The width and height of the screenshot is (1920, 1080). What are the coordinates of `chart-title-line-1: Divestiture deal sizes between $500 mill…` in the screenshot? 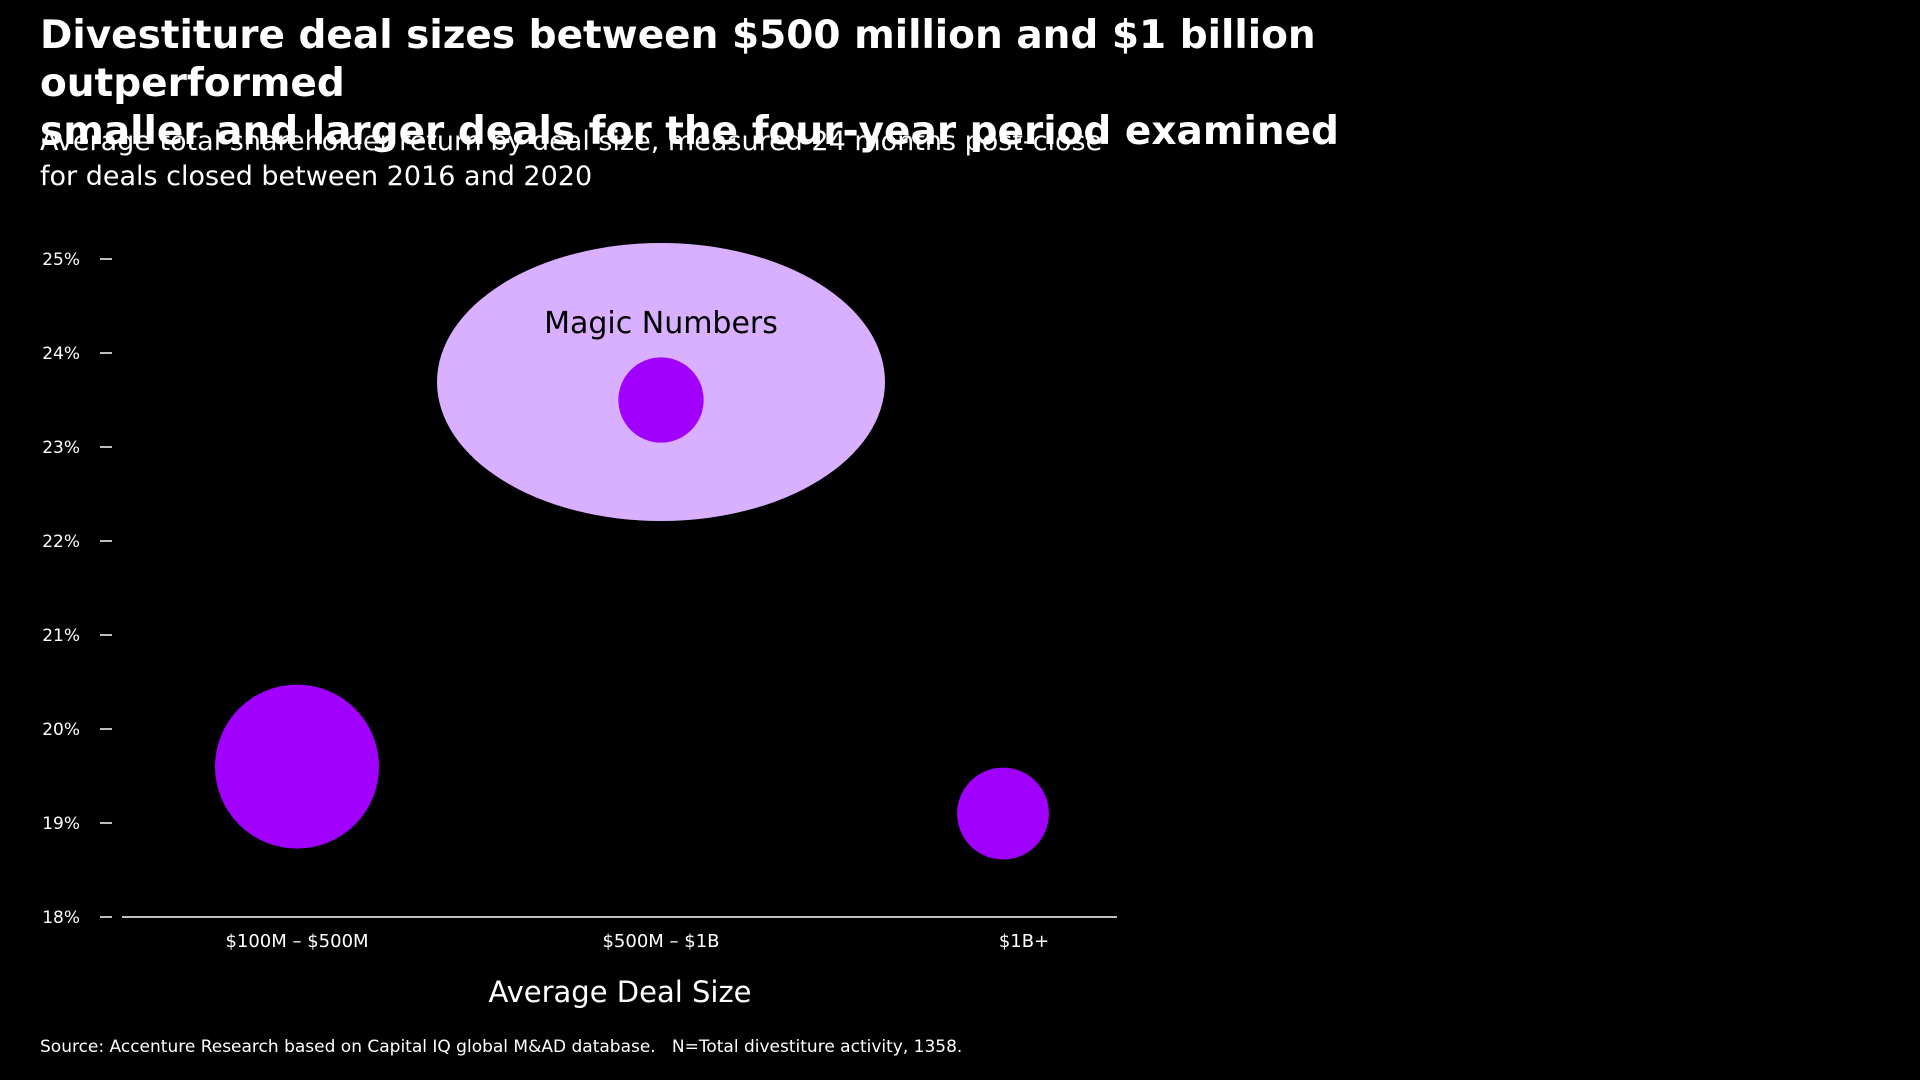 It's located at (678, 59).